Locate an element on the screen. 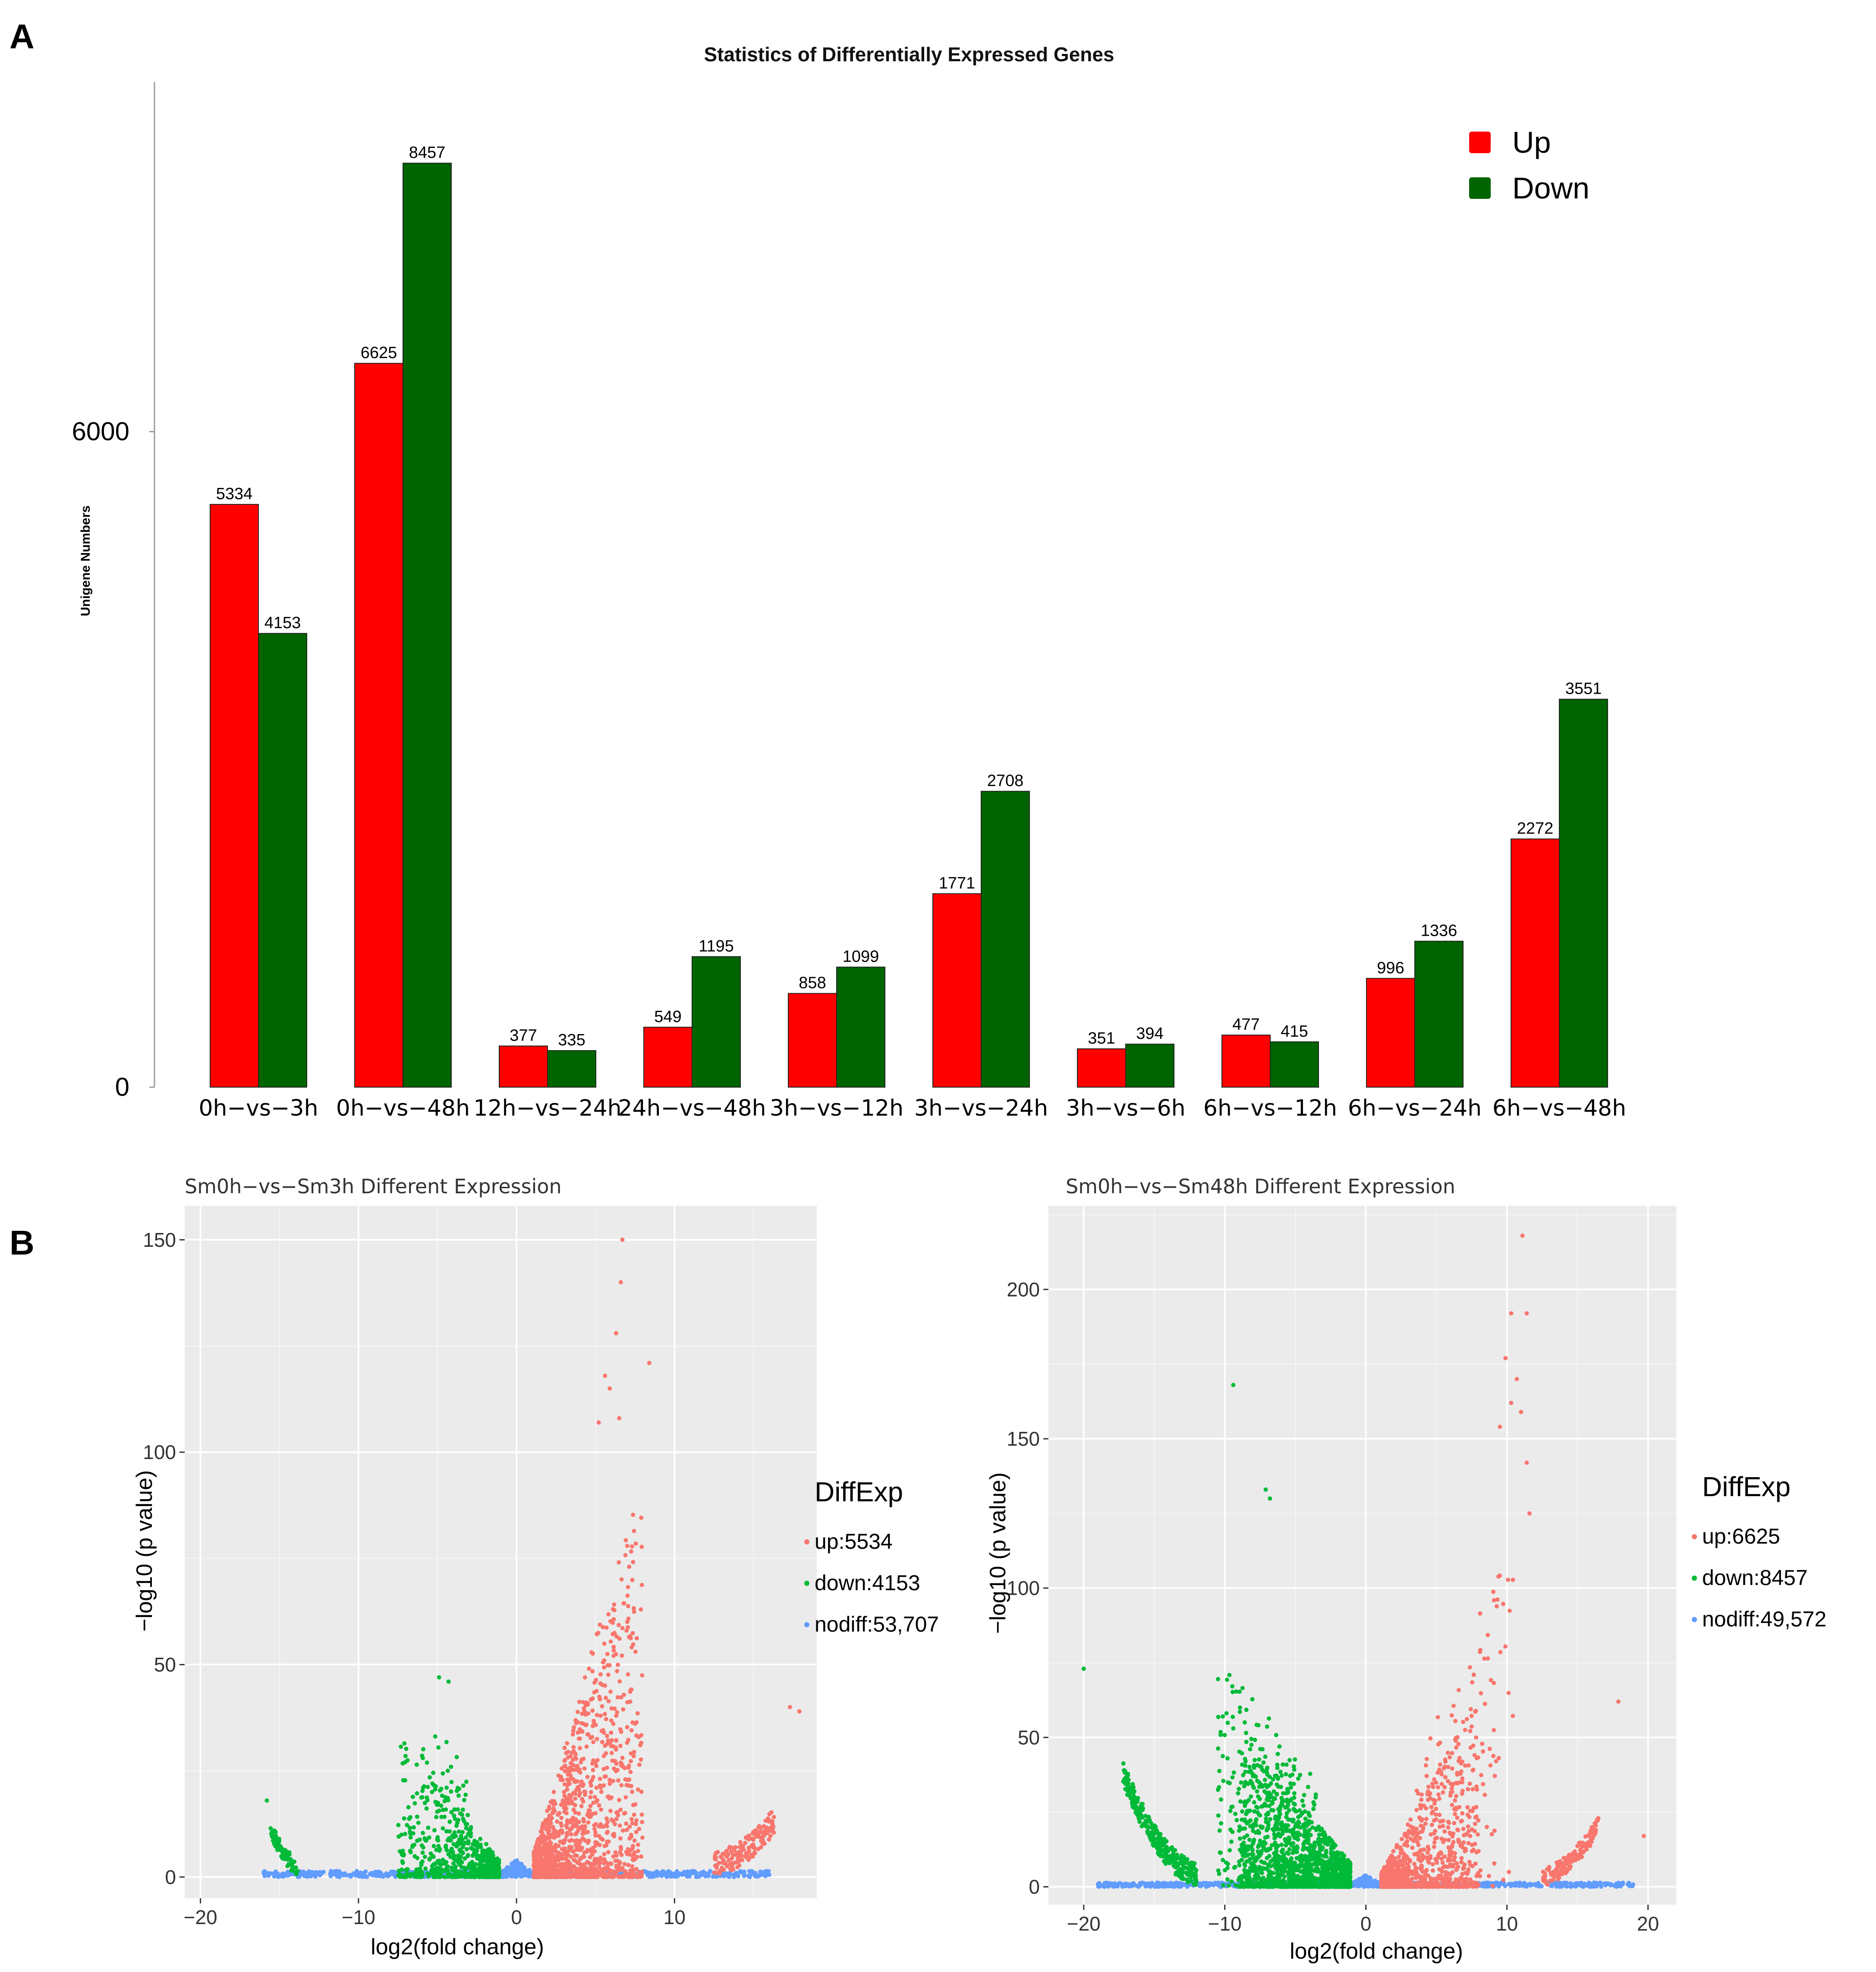  data-label: 8457 is located at coordinates (427, 153).